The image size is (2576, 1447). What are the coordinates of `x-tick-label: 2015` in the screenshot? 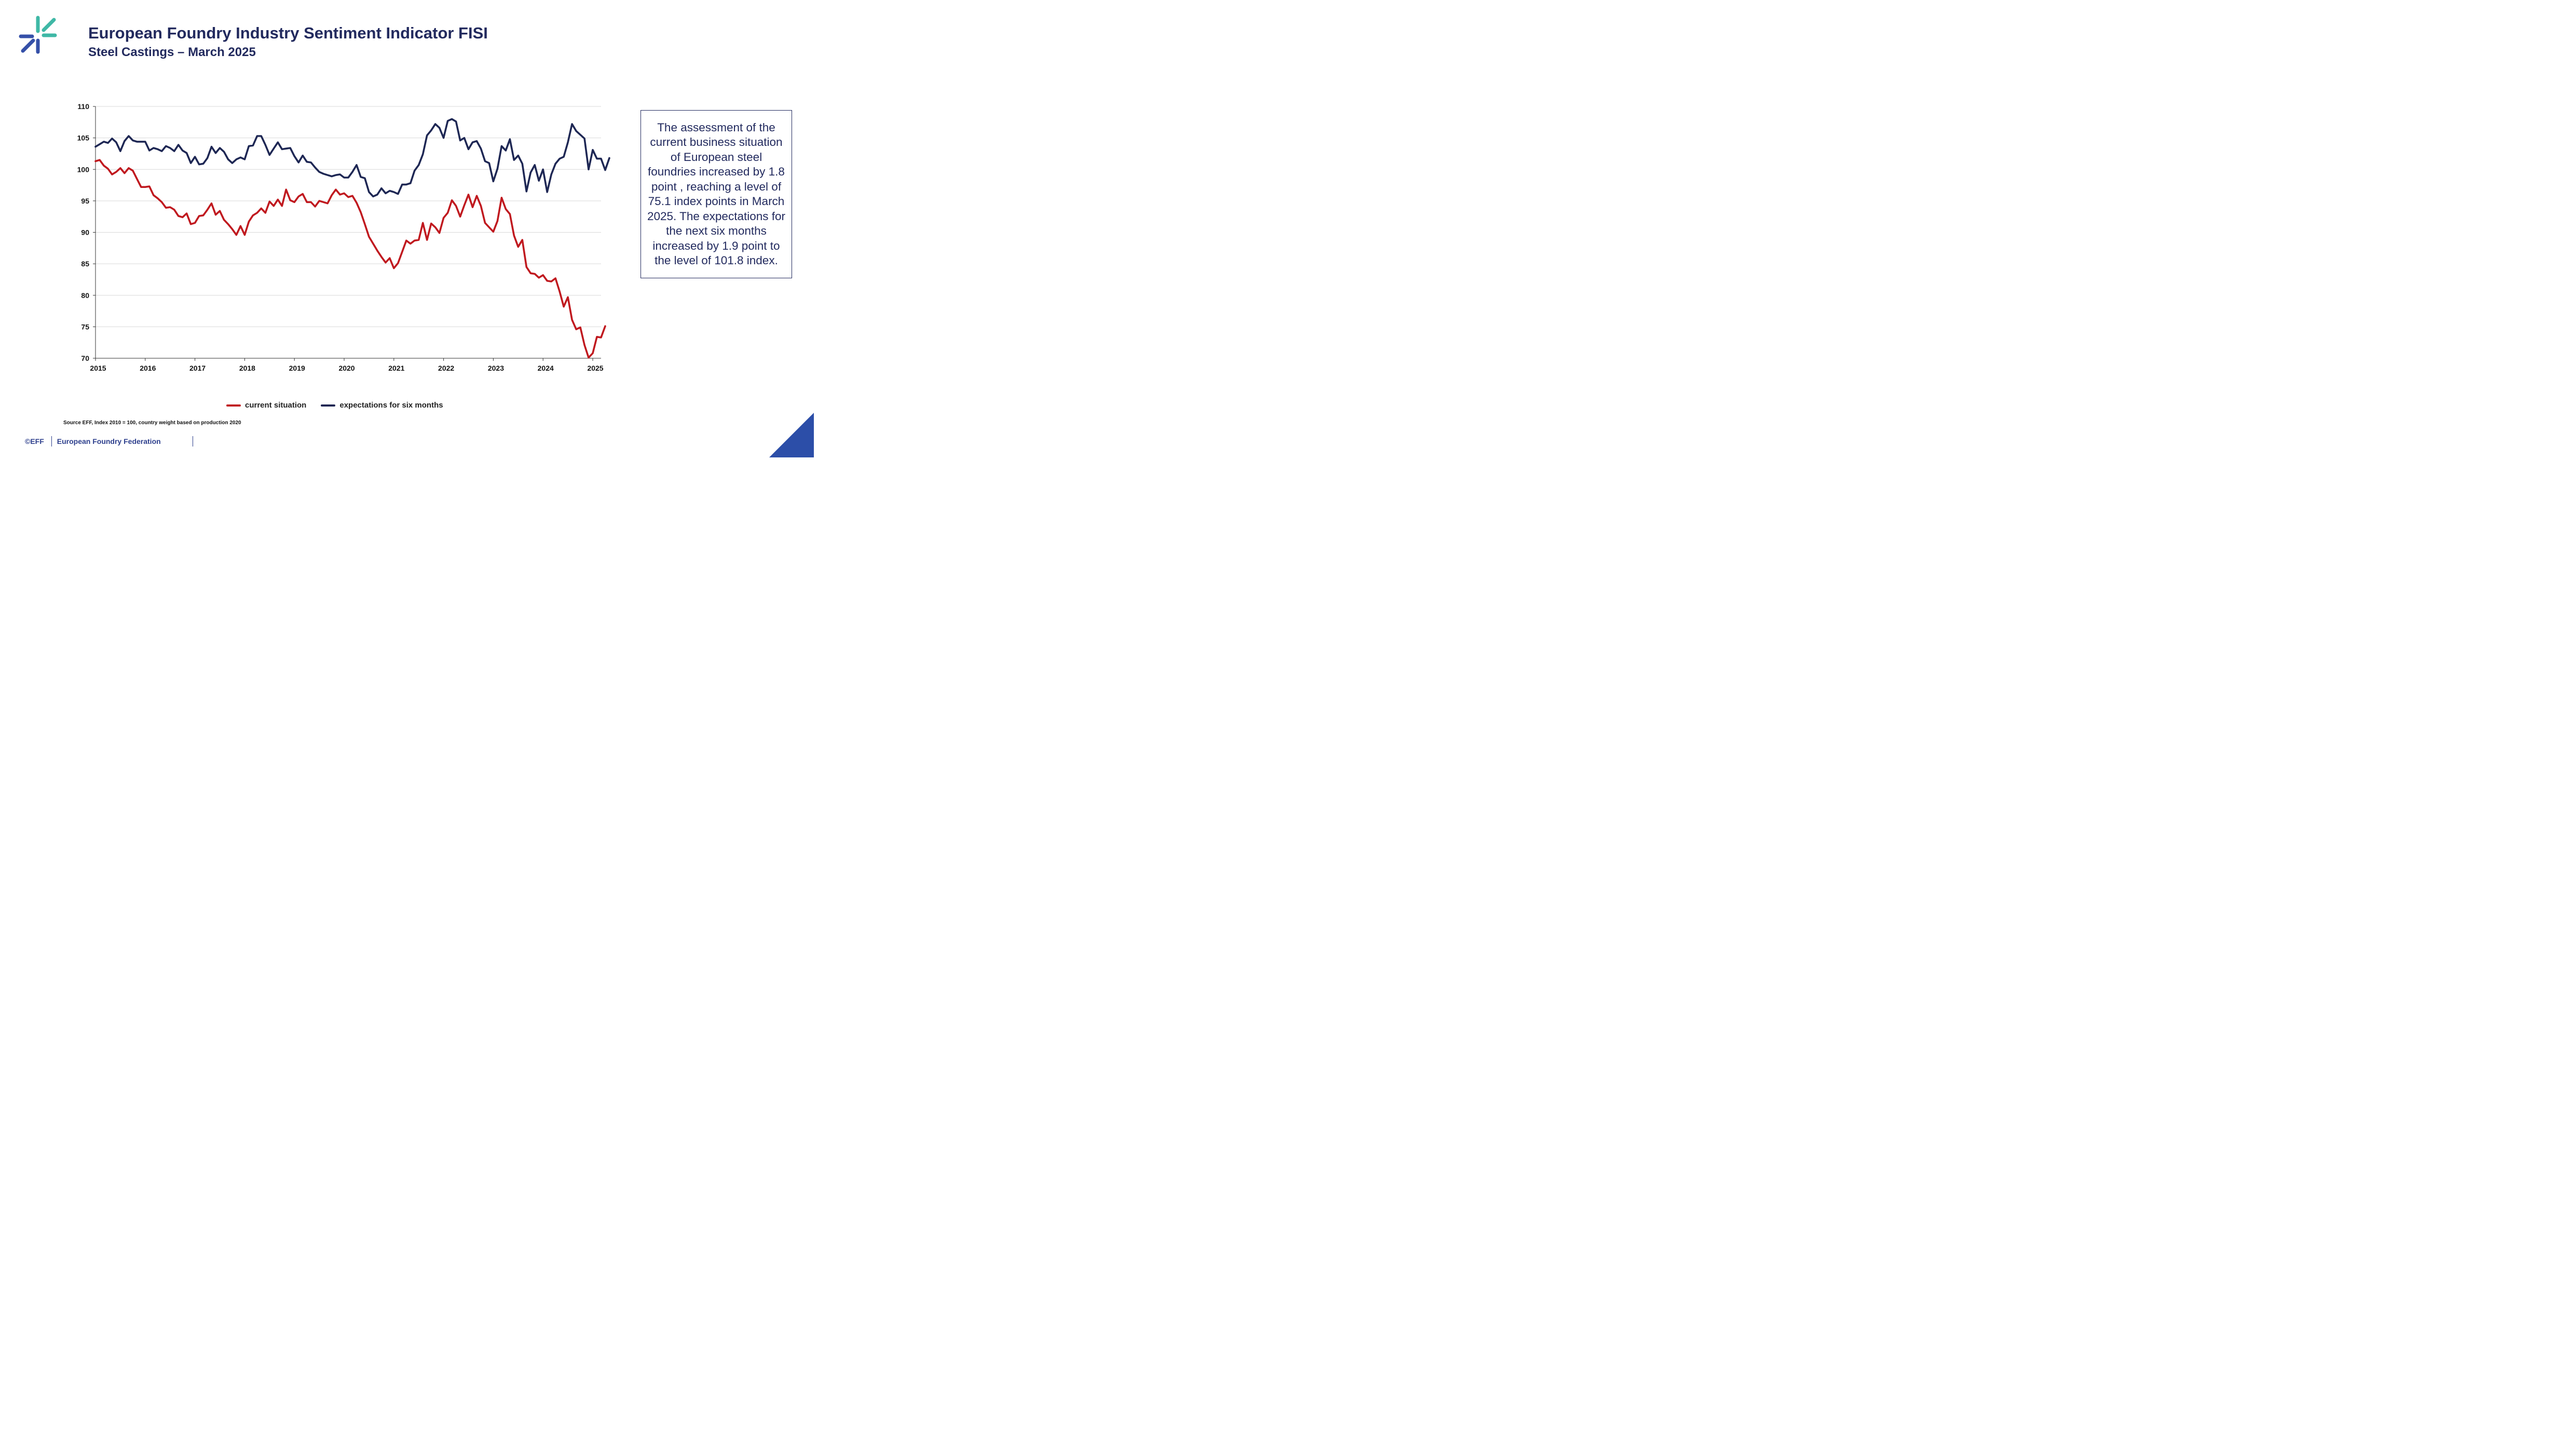 It's located at (98, 368).